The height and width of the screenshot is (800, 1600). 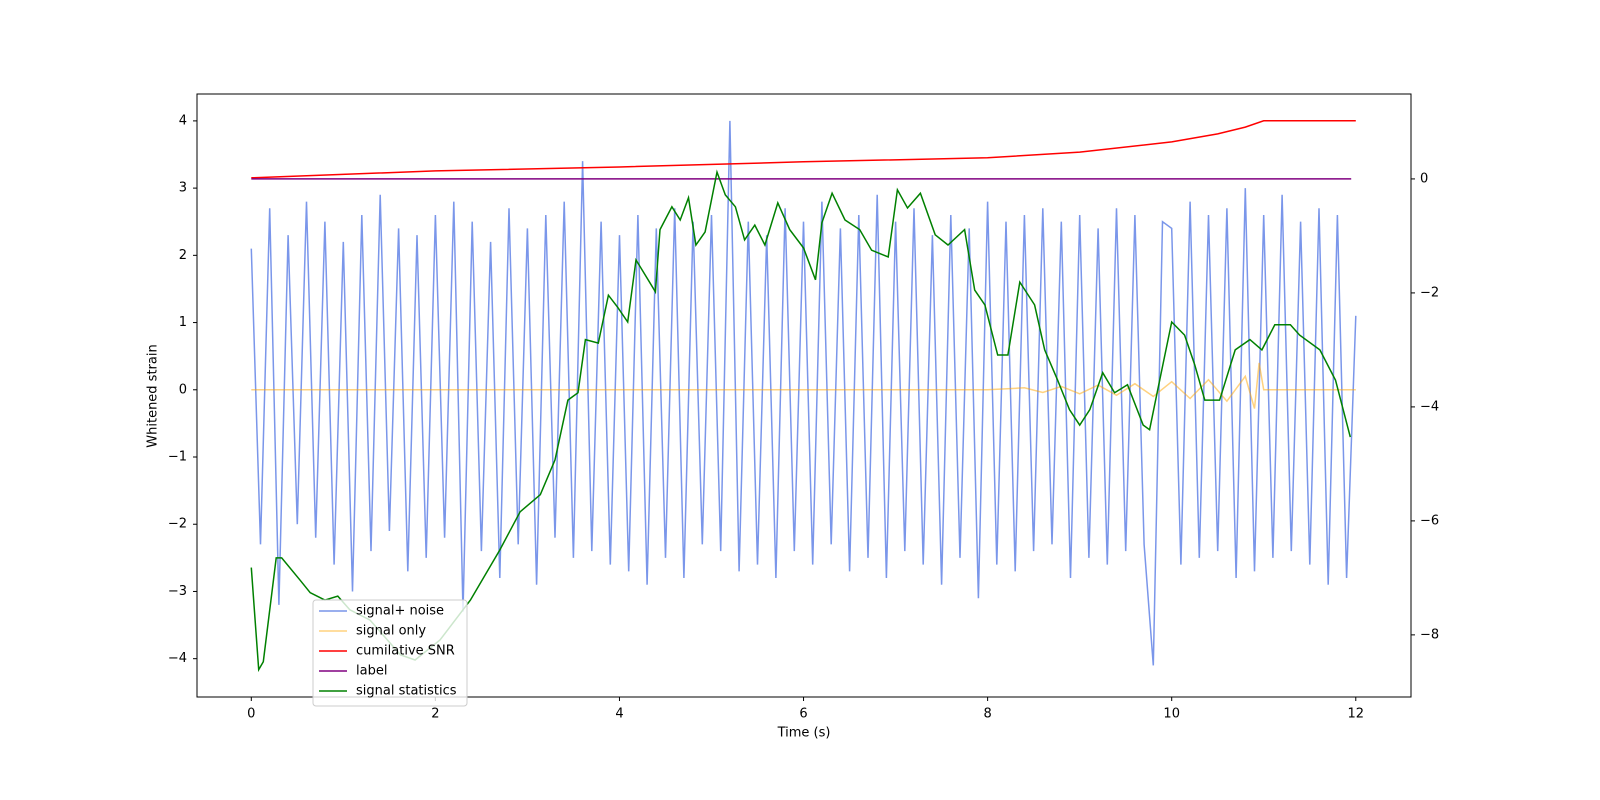 What do you see at coordinates (406, 691) in the screenshot?
I see `legend-label: signal statistics` at bounding box center [406, 691].